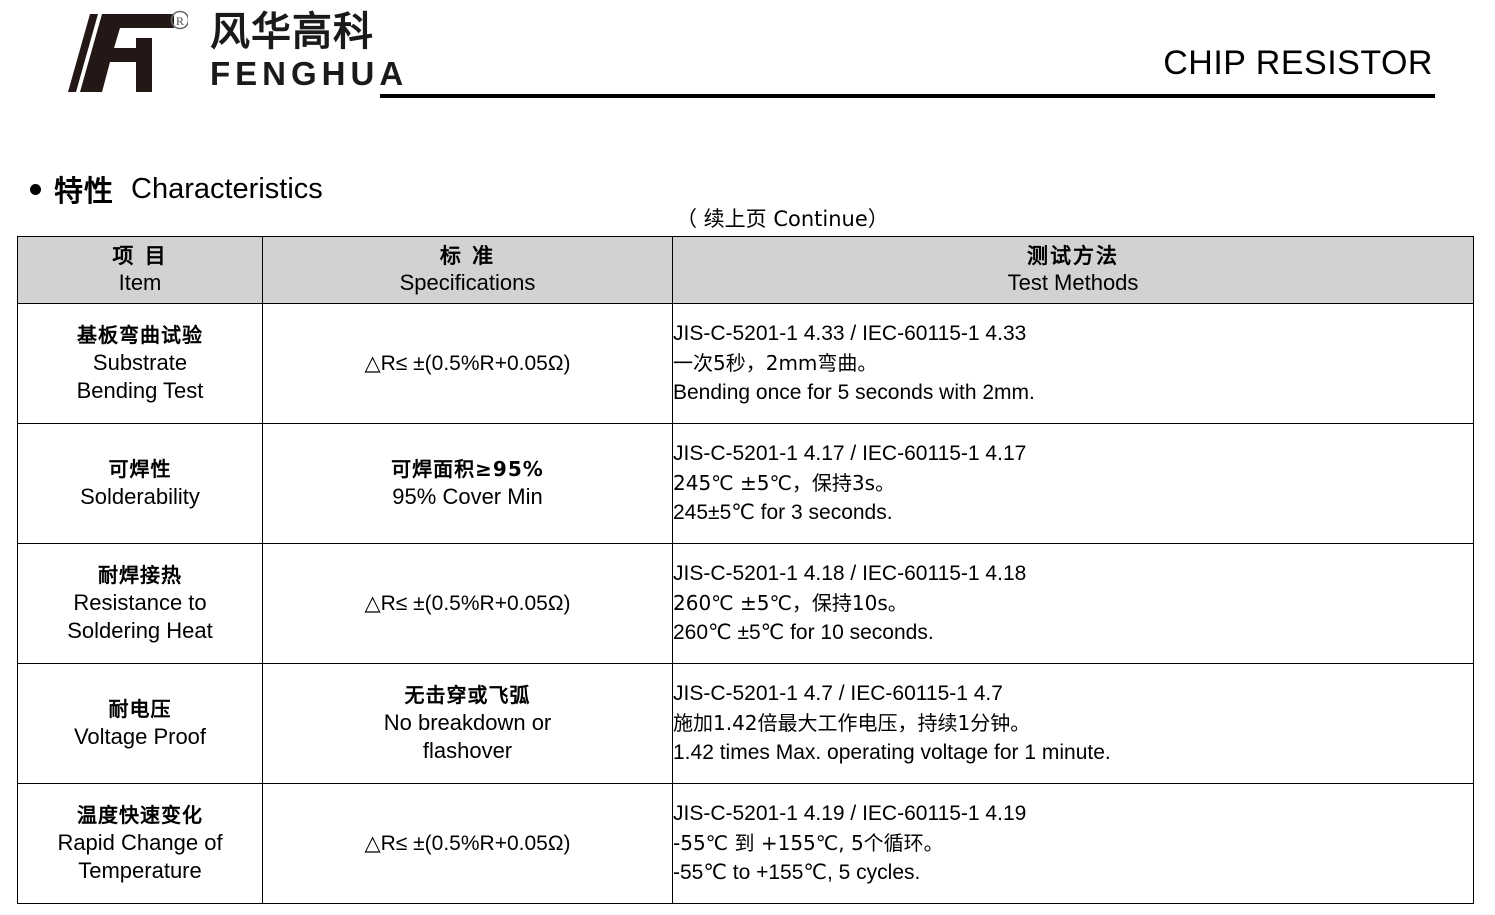  What do you see at coordinates (1073, 256) in the screenshot?
I see `column-header-test-methods-cn: 测试方法` at bounding box center [1073, 256].